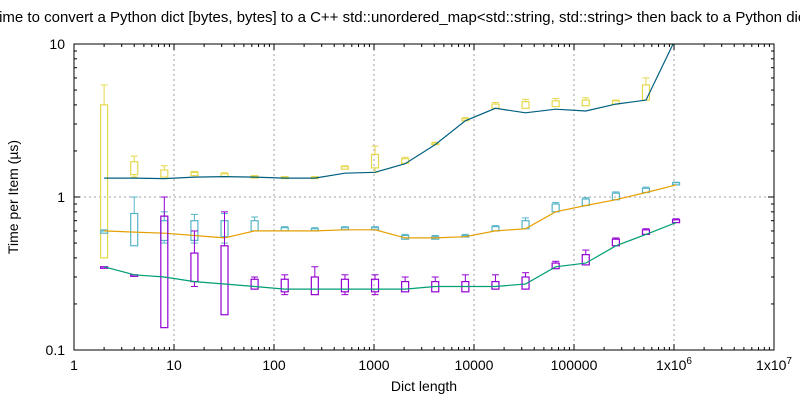  What do you see at coordinates (373, 365) in the screenshot?
I see `x-tick-label: 1000` at bounding box center [373, 365].